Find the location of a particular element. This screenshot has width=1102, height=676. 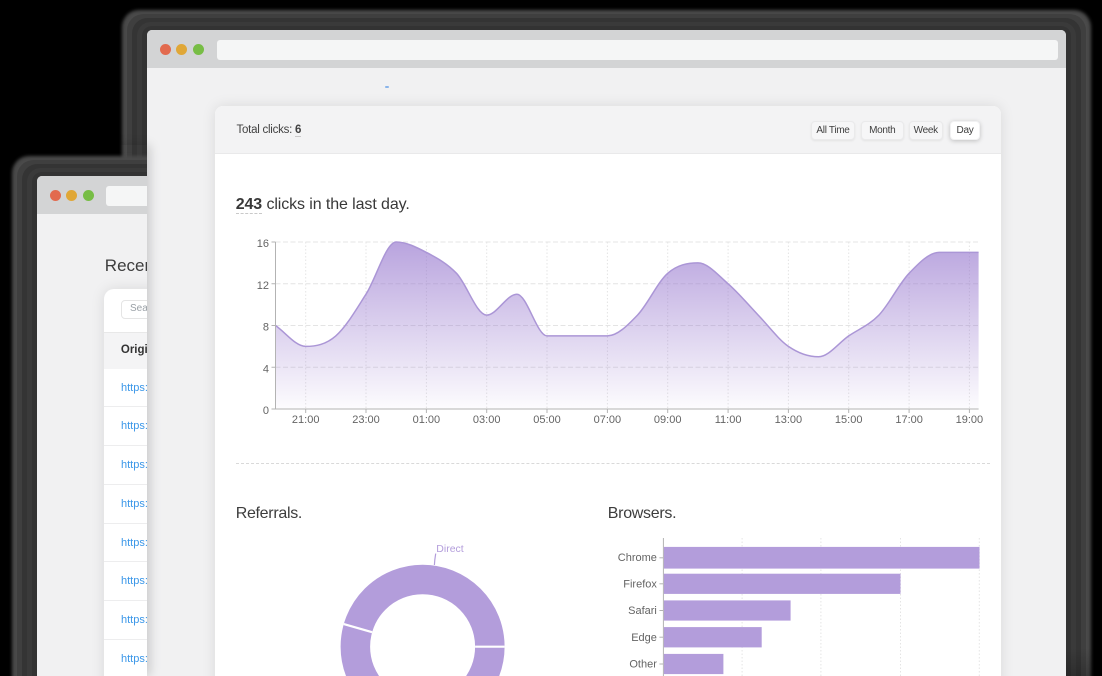

svg-text: 01:00 is located at coordinates (427, 420).